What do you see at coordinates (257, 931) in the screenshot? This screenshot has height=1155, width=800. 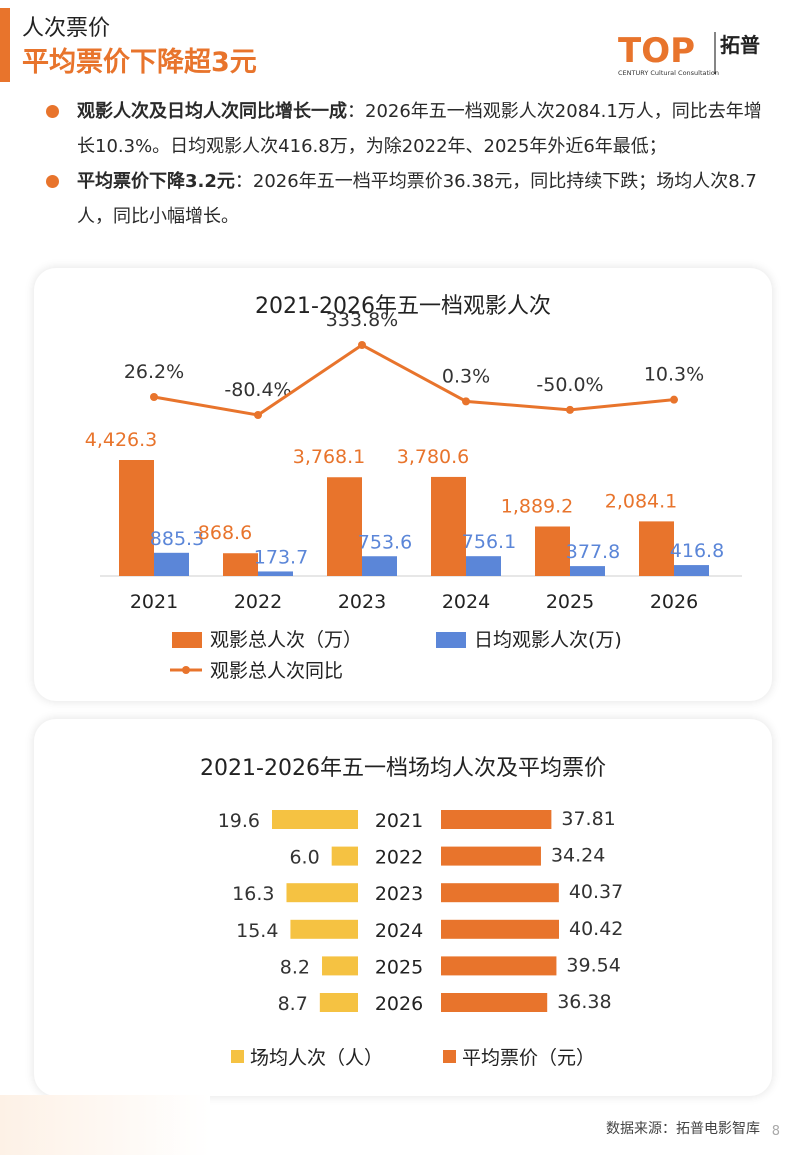 I see `label-per-show-2024: 15.4` at bounding box center [257, 931].